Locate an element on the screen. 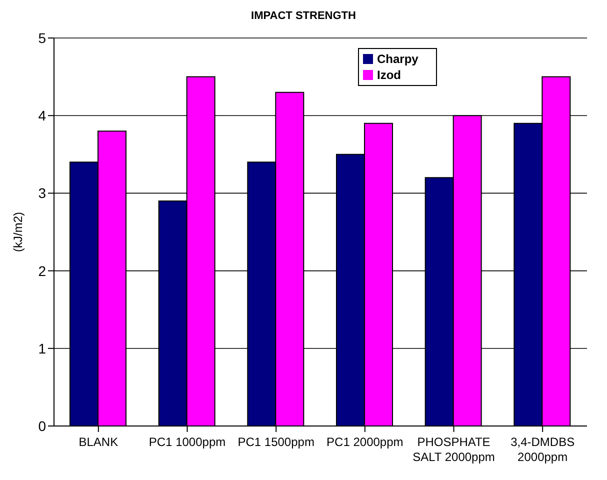 The image size is (607, 480). x-tick-label: PHOSPHATE SALT 2000ppm is located at coordinates (453, 449).